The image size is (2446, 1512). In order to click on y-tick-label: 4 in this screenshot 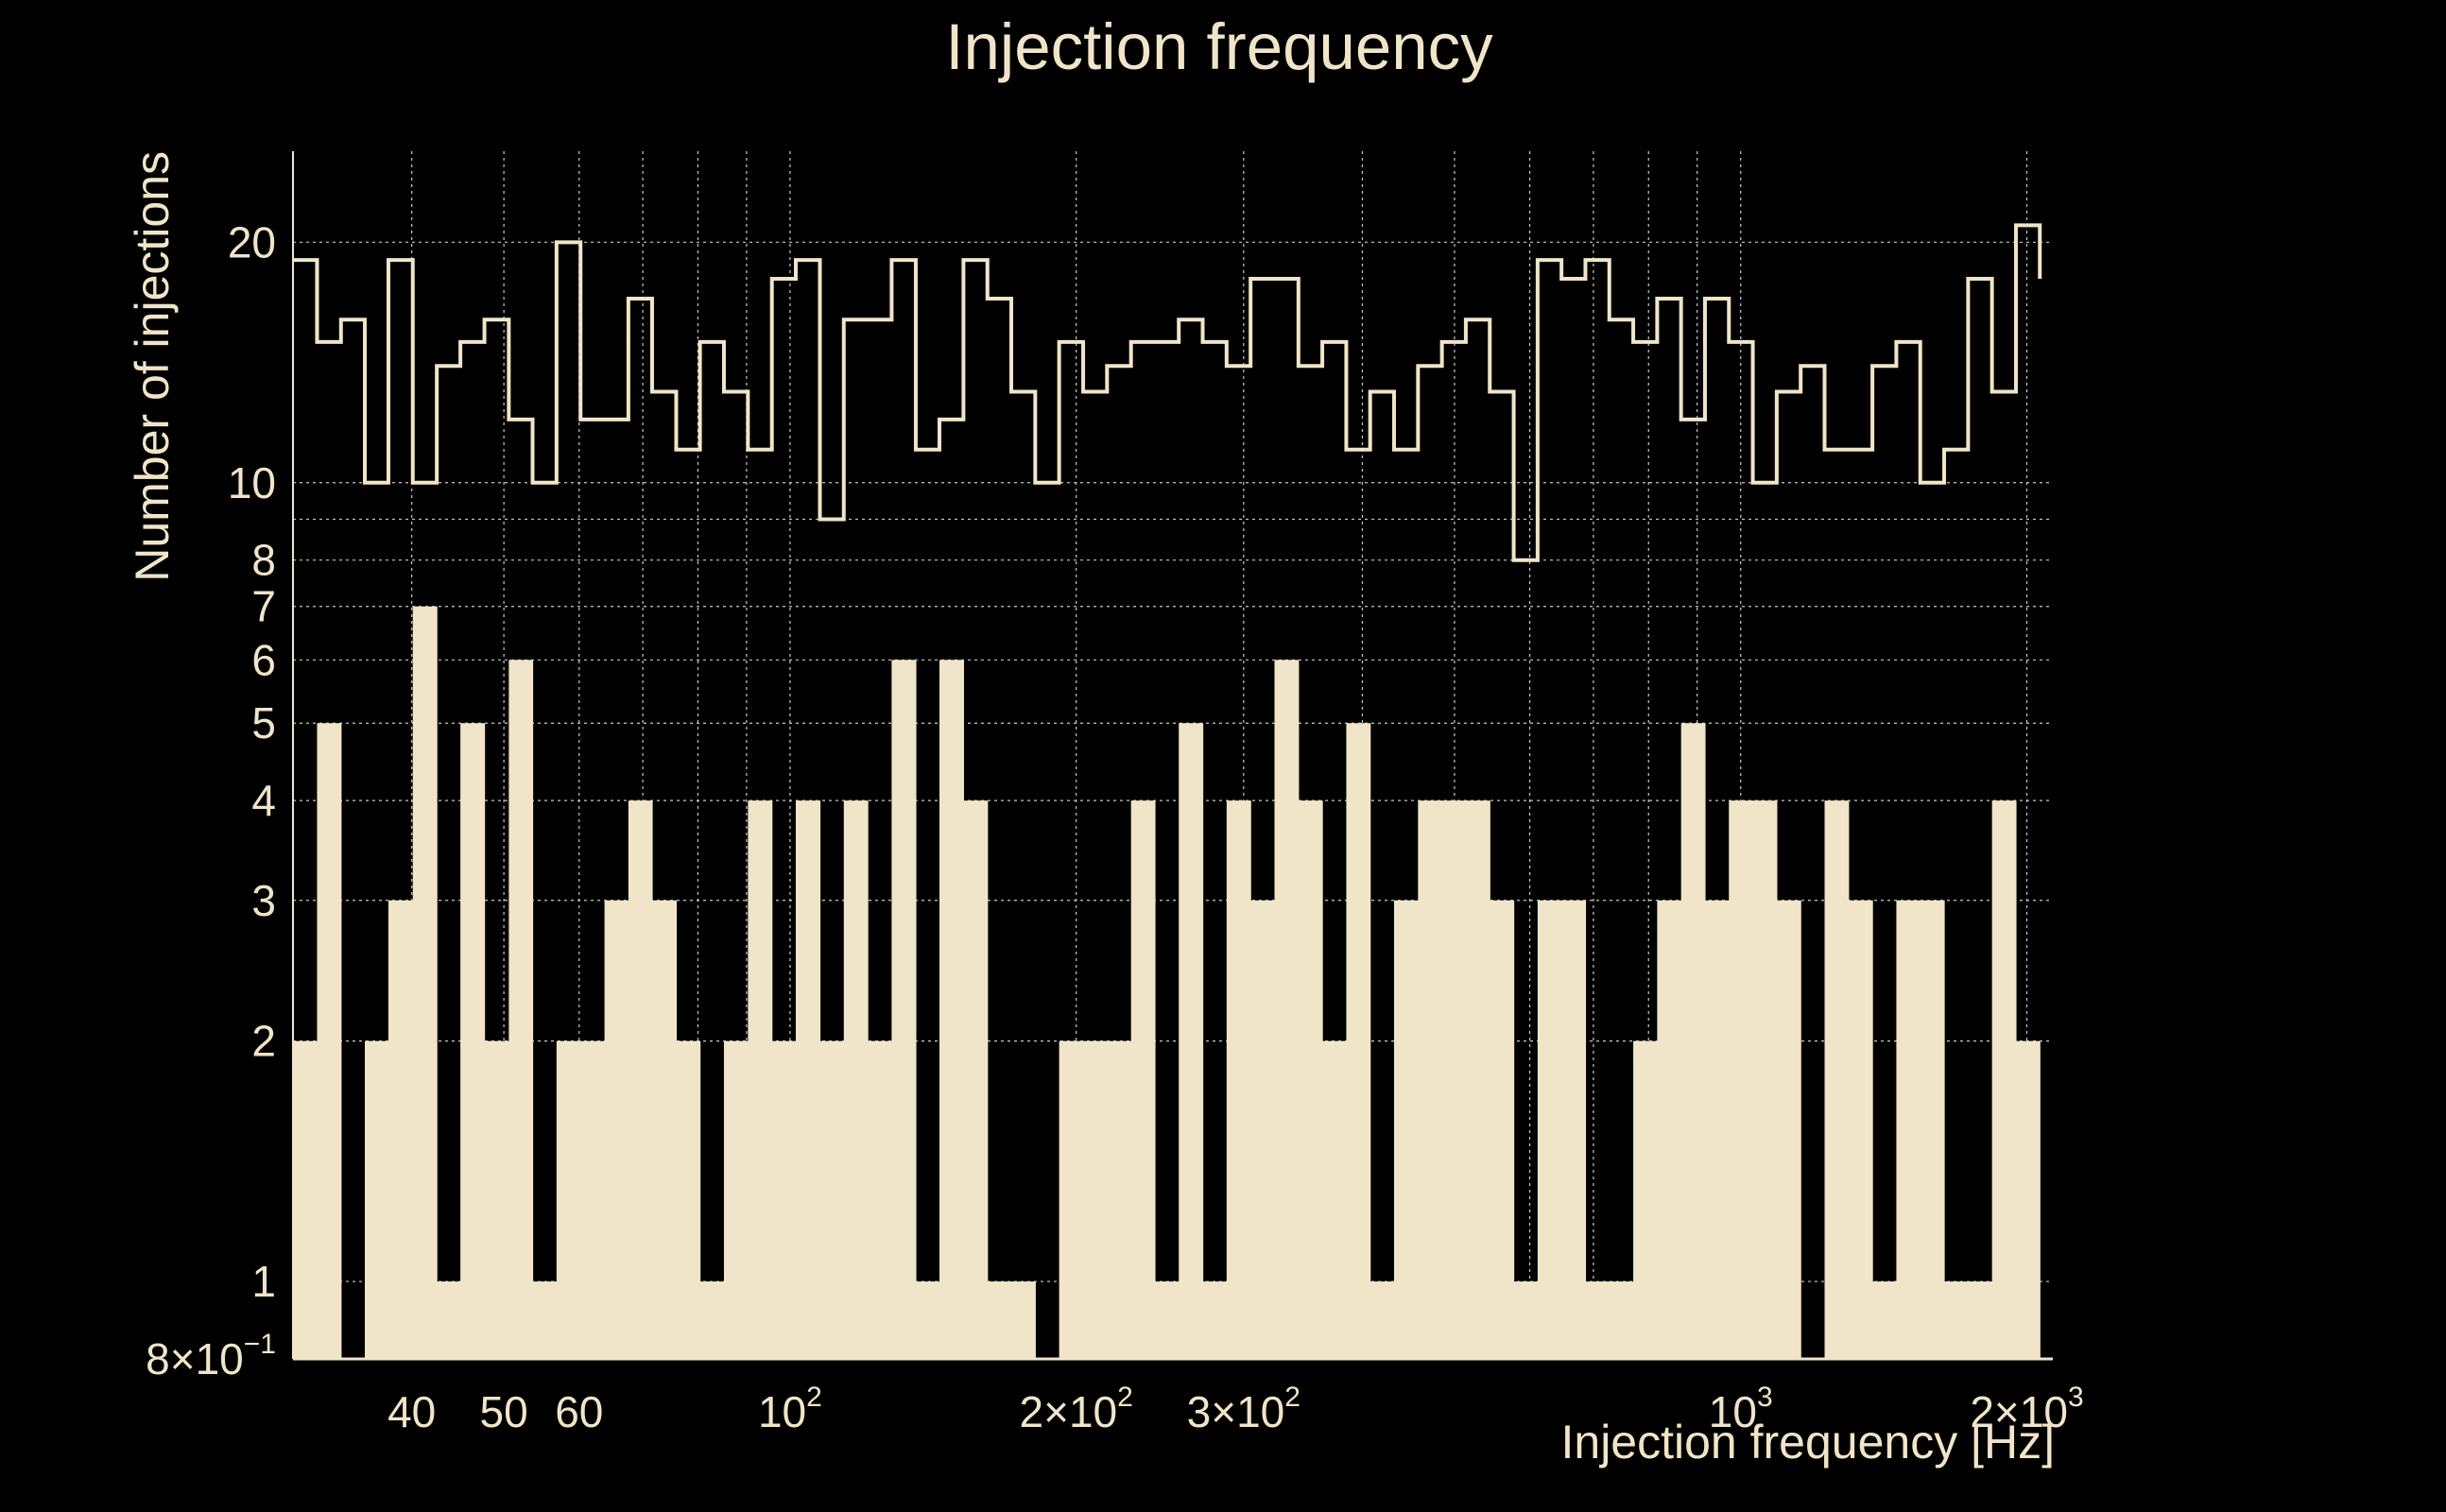, I will do `click(263, 800)`.